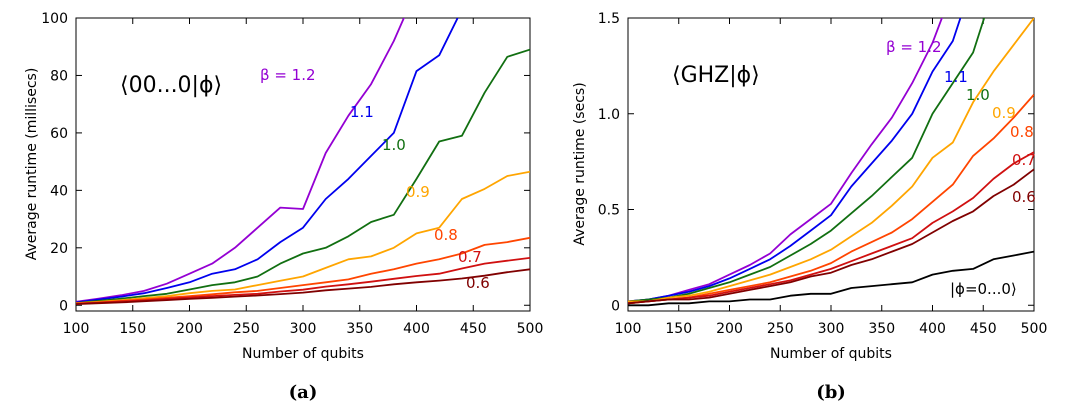 This screenshot has height=408, width=1090. What do you see at coordinates (362, 112) in the screenshot?
I see `series-label-a-1.1: 1.1` at bounding box center [362, 112].